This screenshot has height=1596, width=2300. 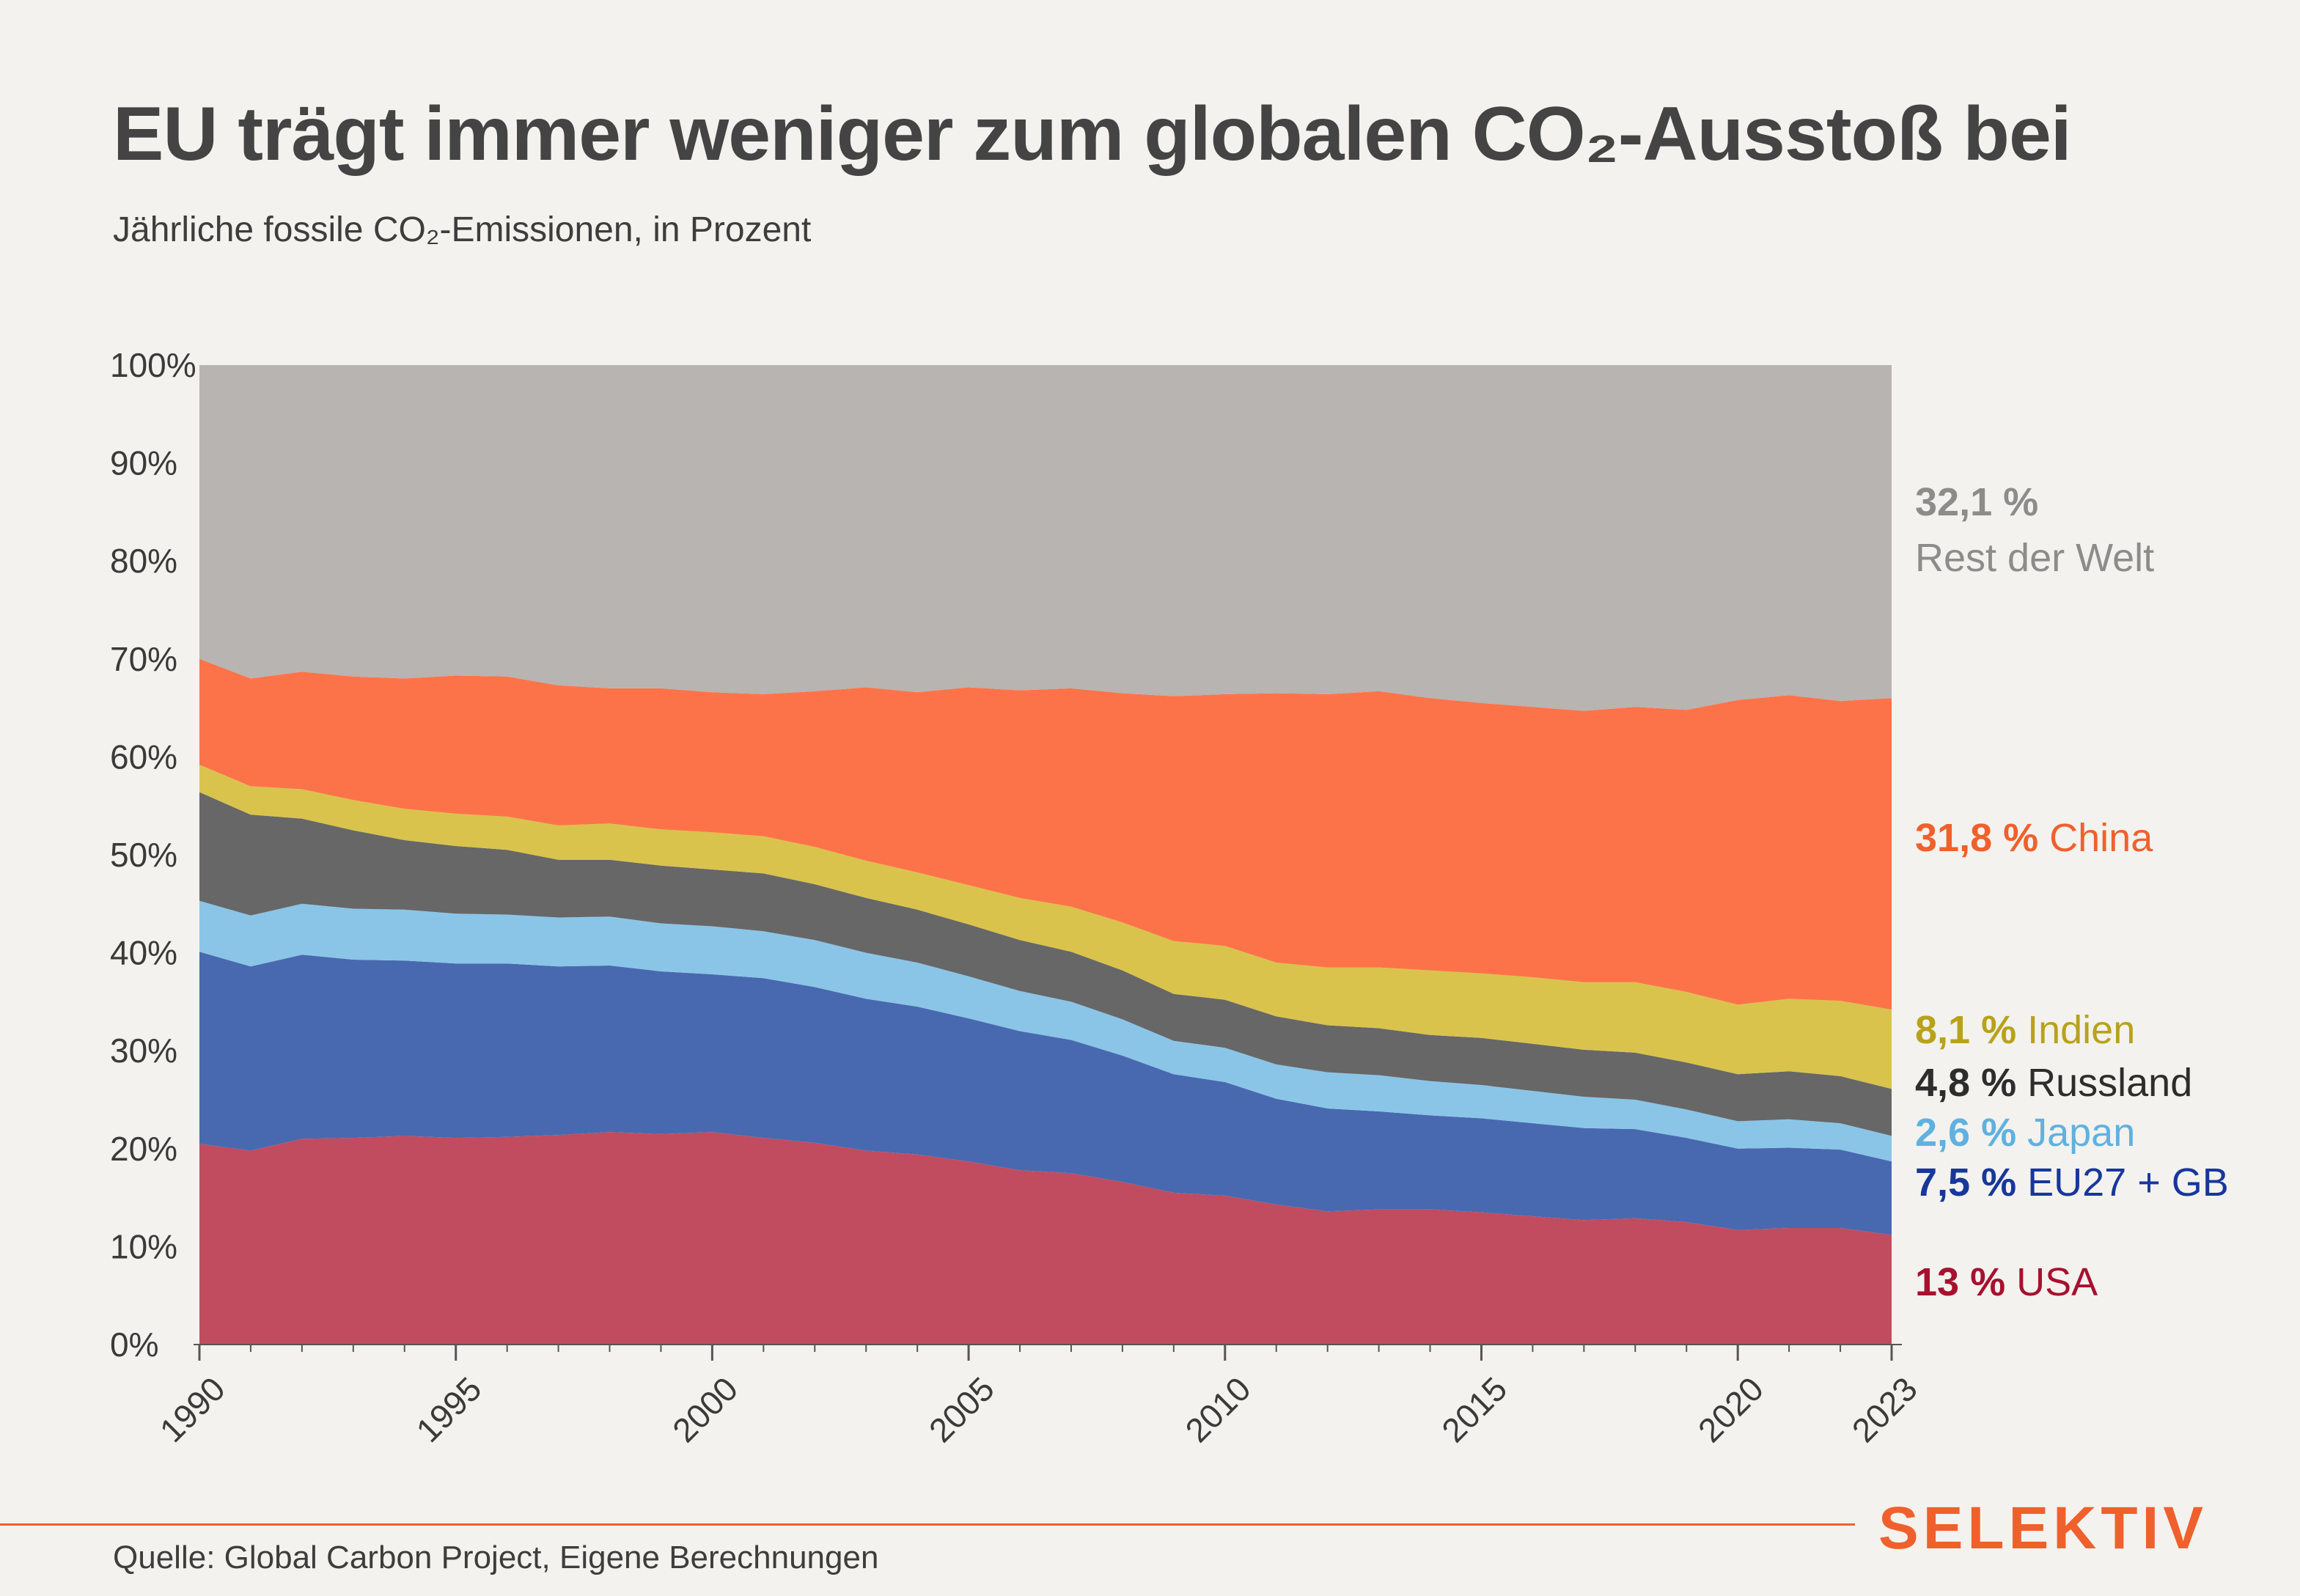 I want to click on label-russia-value: 4,8 %, so click(x=1966, y=1083).